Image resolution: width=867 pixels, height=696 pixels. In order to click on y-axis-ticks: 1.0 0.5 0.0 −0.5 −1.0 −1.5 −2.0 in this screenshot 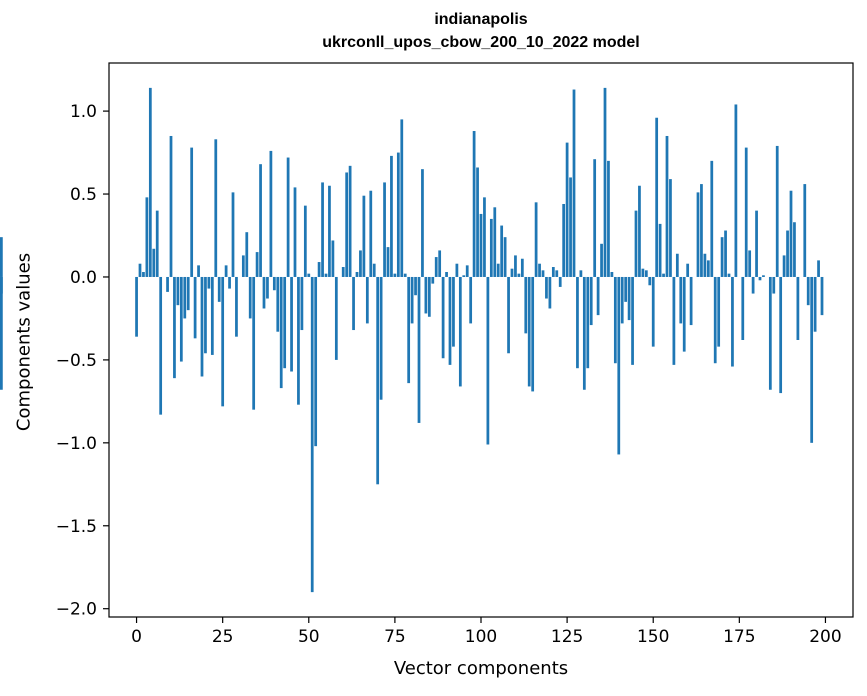, I will do `click(82, 361)`.